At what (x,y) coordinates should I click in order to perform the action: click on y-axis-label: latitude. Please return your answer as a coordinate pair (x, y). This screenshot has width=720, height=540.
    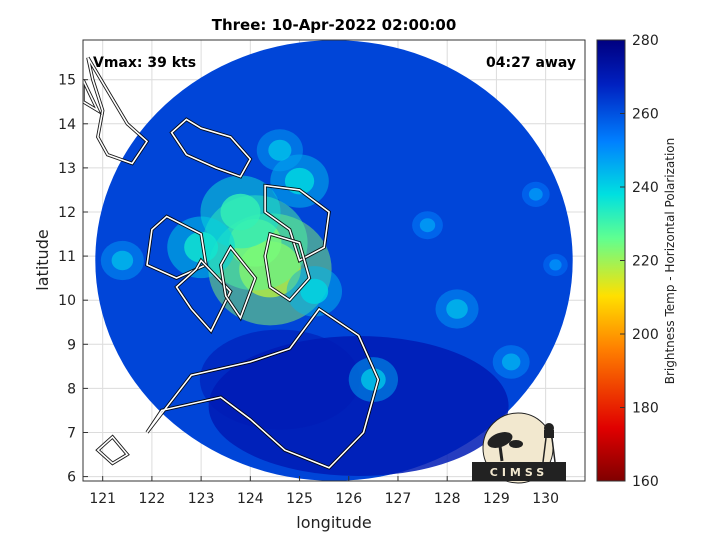
    Looking at the image, I should click on (42, 259).